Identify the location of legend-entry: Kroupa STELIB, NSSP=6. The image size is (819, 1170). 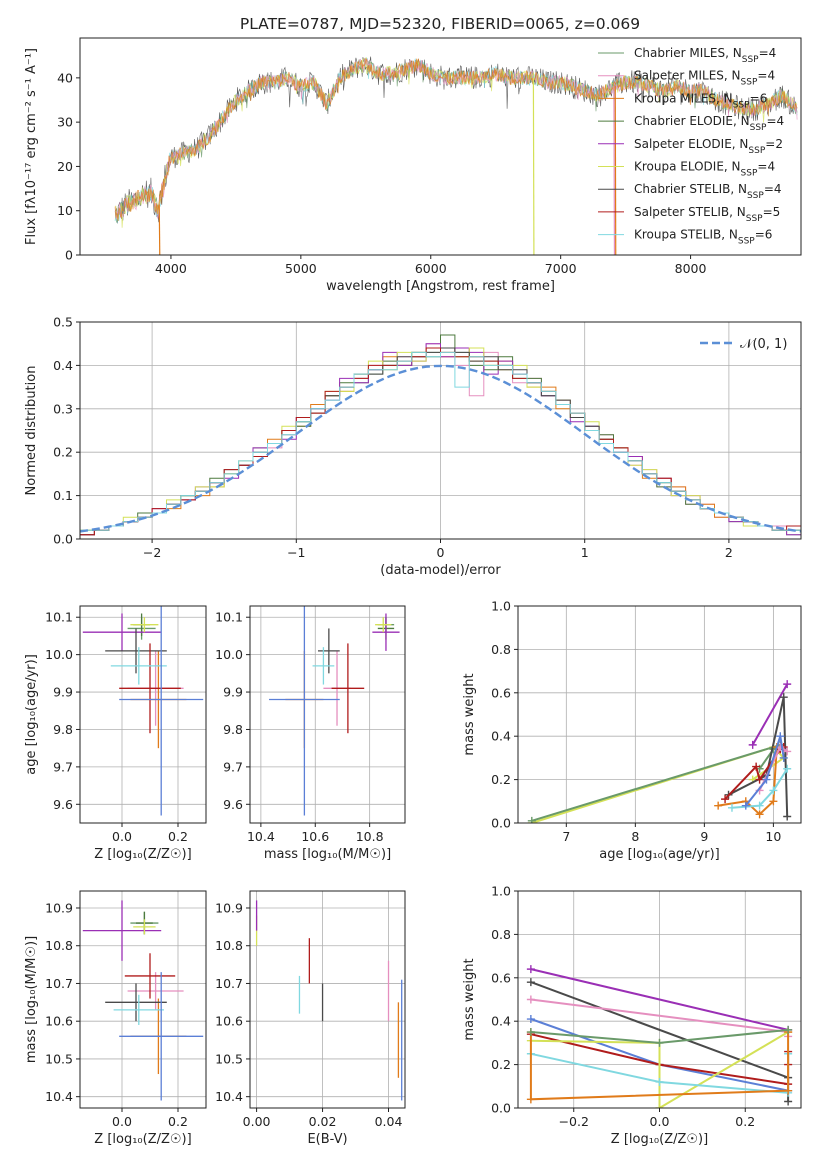
(703, 237).